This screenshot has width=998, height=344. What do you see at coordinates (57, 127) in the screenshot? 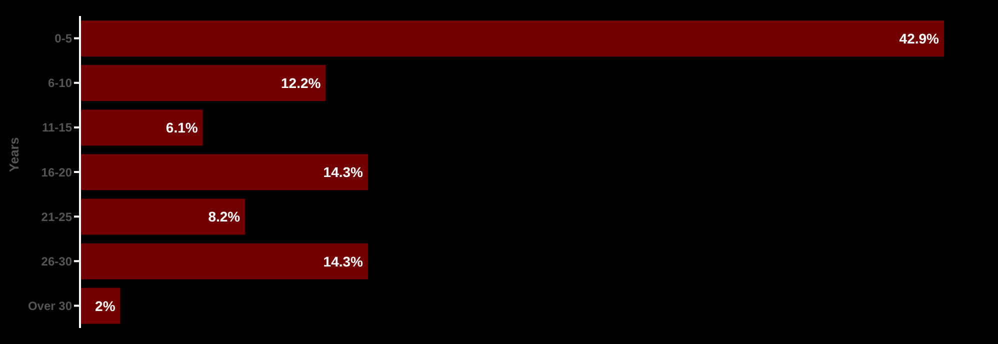
I see `y-tick-label: 11-15` at bounding box center [57, 127].